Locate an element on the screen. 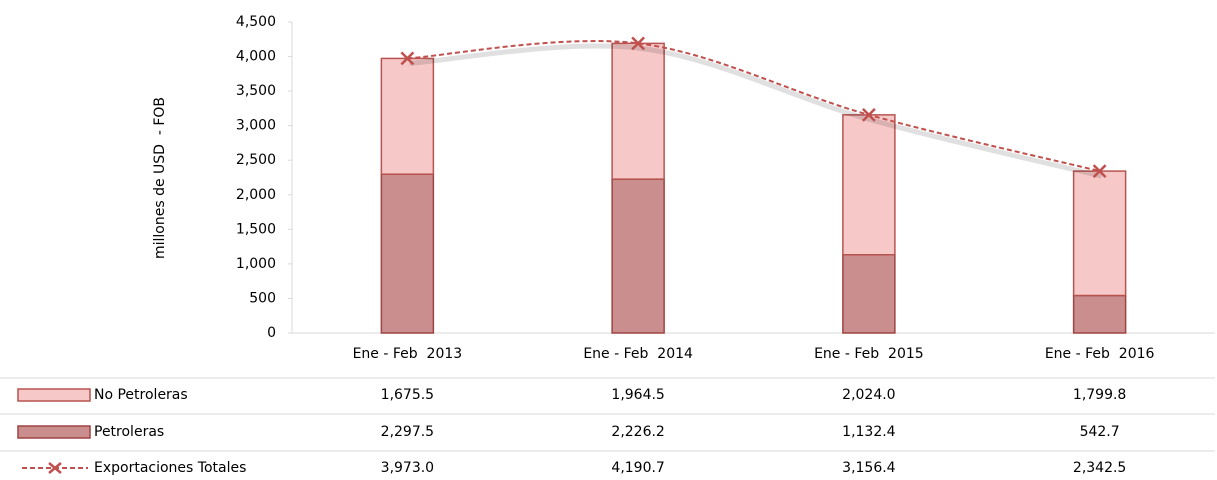 Image resolution: width=1217 pixels, height=480 pixels. legend-label: No Petroleras is located at coordinates (141, 395).